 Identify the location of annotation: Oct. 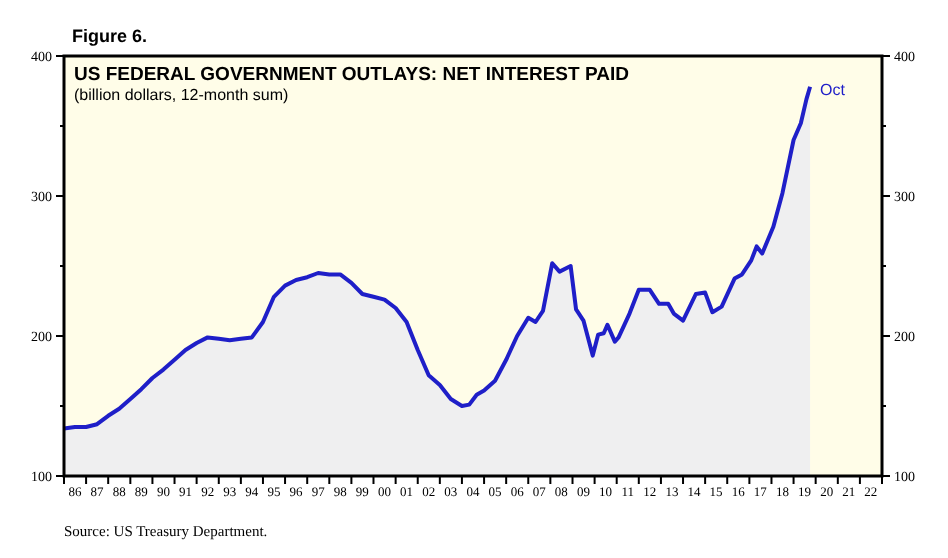
(833, 89).